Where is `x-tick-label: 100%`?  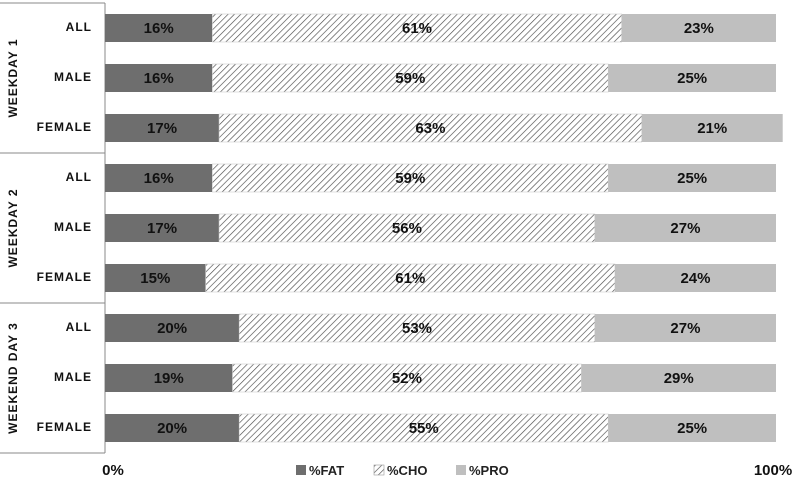
x-tick-label: 100% is located at coordinates (773, 470).